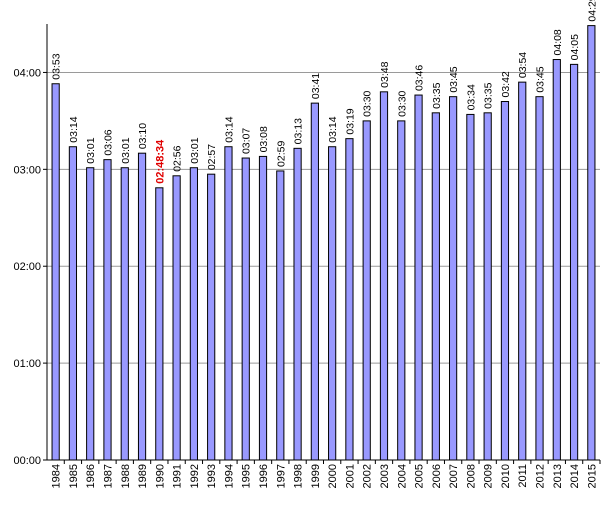 The image size is (612, 509). I want to click on bar-1989, so click(142, 306).